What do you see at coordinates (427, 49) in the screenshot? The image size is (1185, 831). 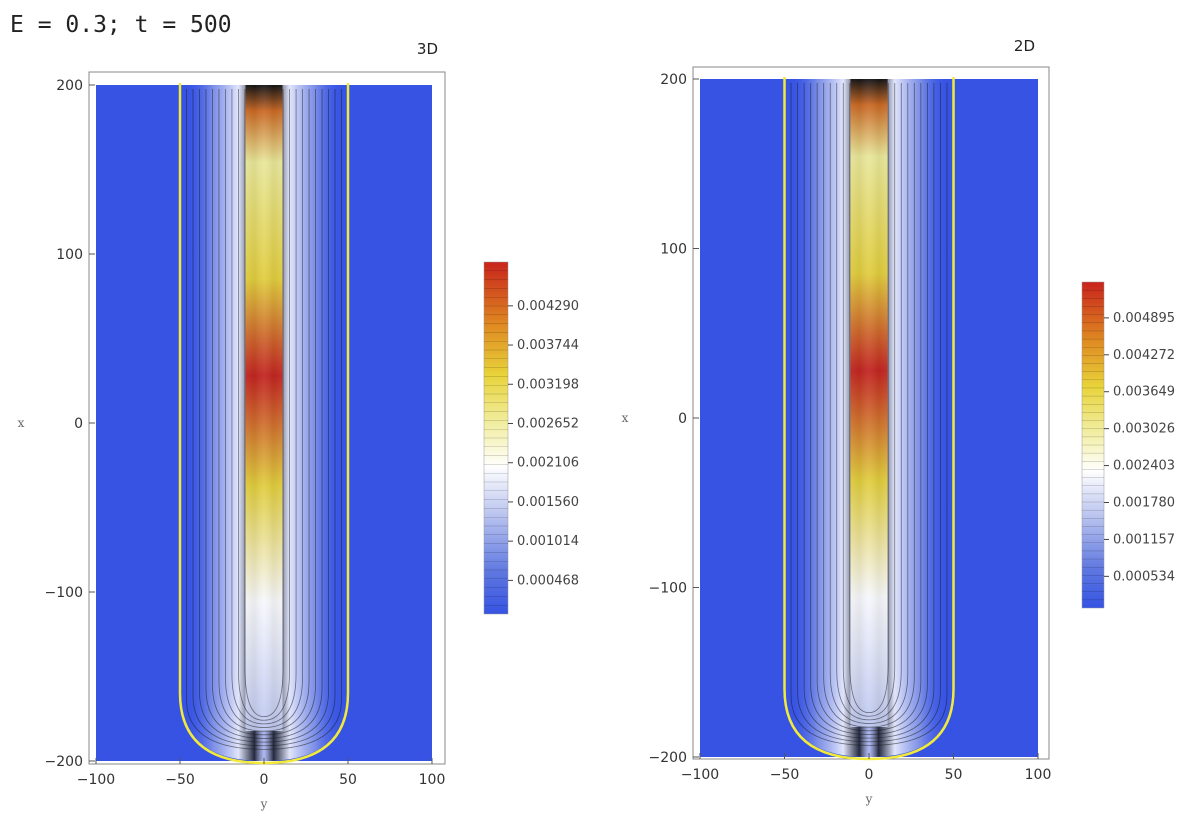 I see `panel-title: 3D` at bounding box center [427, 49].